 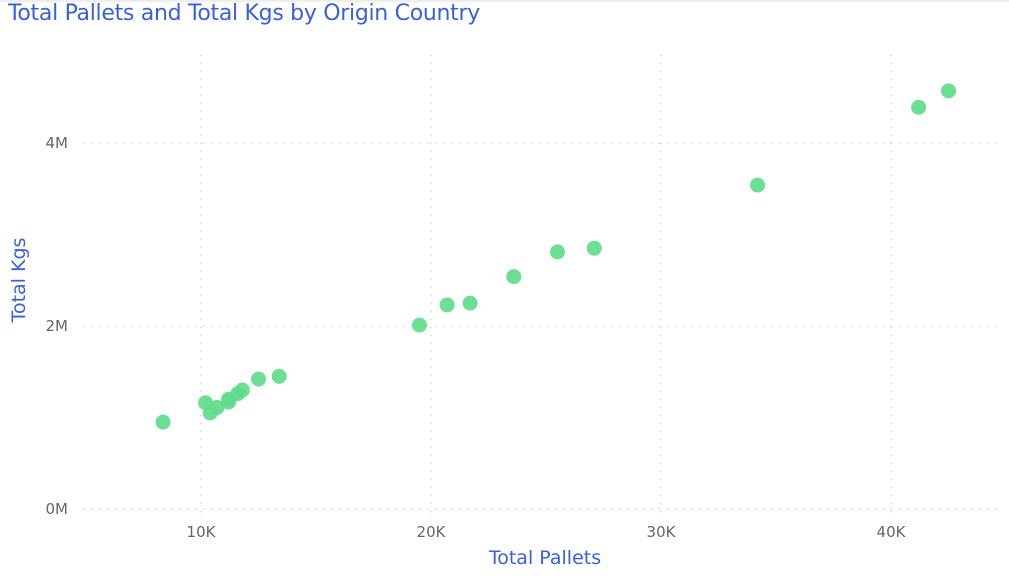 I want to click on top-border, so click(x=504, y=1).